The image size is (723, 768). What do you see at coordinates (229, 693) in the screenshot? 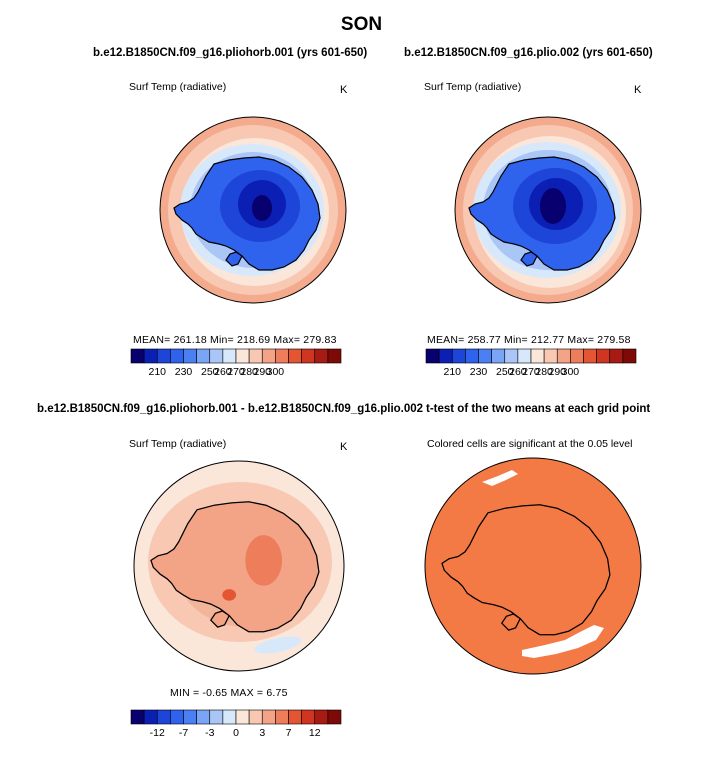
I see `stats-bottom-left: MIN = -0.65 MAX = 6.75` at bounding box center [229, 693].